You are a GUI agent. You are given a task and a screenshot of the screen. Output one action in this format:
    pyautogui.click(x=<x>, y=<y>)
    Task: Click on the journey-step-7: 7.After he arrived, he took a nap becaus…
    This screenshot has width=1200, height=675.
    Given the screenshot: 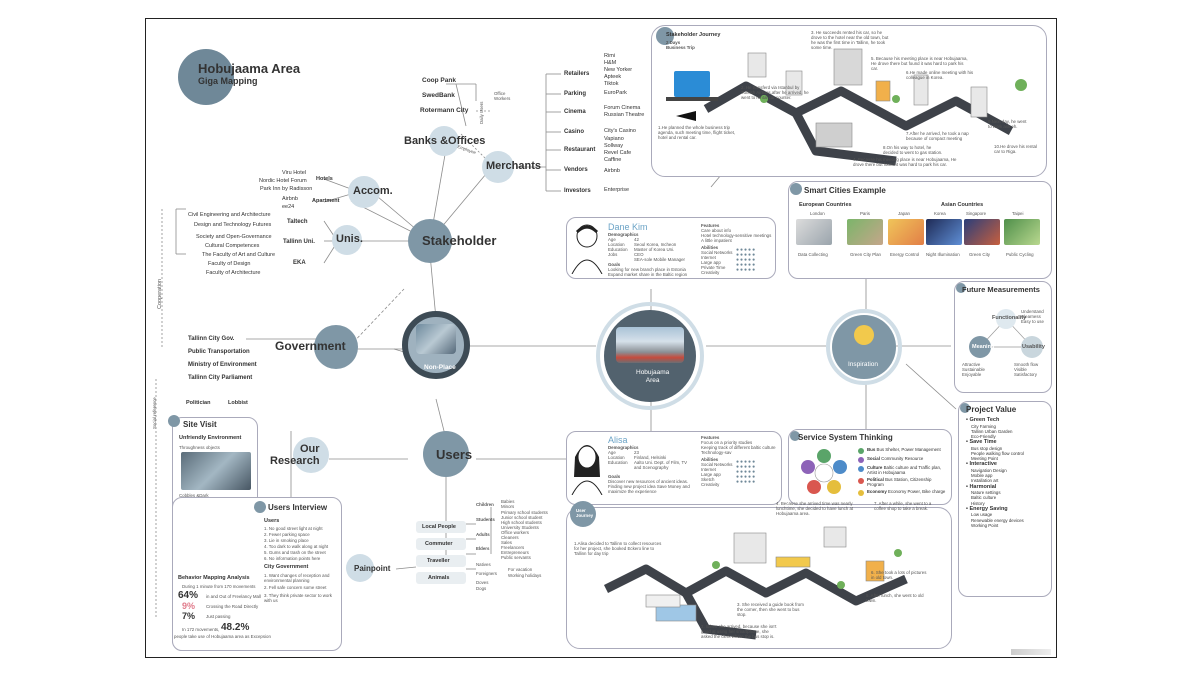 What is the action you would take?
    pyautogui.click(x=937, y=136)
    